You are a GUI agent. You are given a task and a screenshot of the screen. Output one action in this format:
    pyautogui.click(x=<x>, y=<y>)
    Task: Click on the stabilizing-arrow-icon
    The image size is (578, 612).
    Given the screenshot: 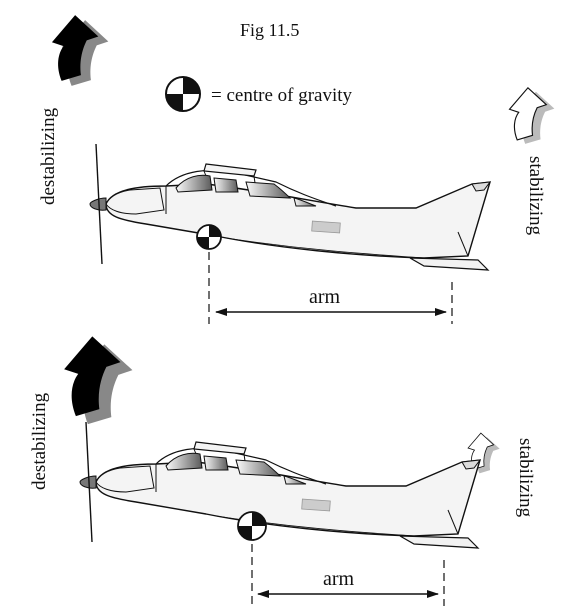 What is the action you would take?
    pyautogui.click(x=531, y=115)
    